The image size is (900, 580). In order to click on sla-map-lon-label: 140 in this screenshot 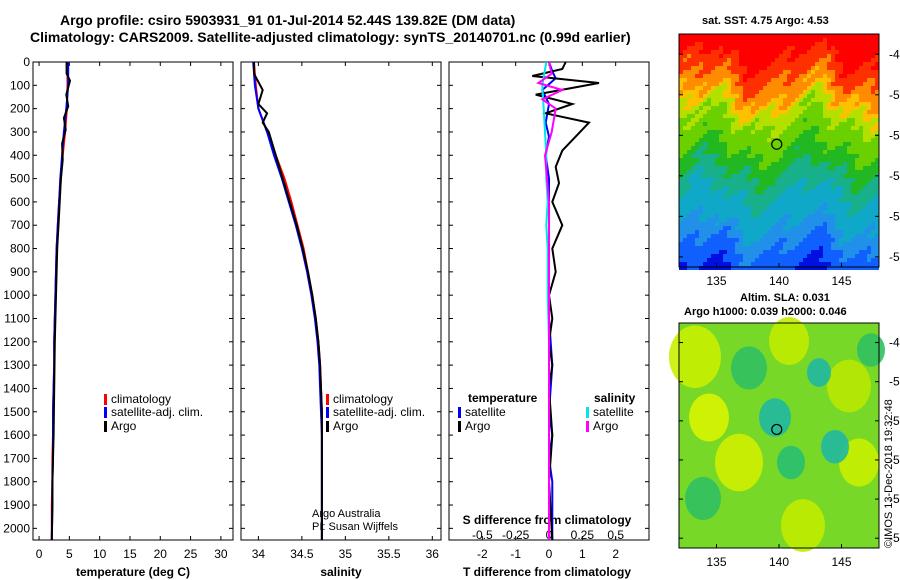, I will do `click(779, 562)`.